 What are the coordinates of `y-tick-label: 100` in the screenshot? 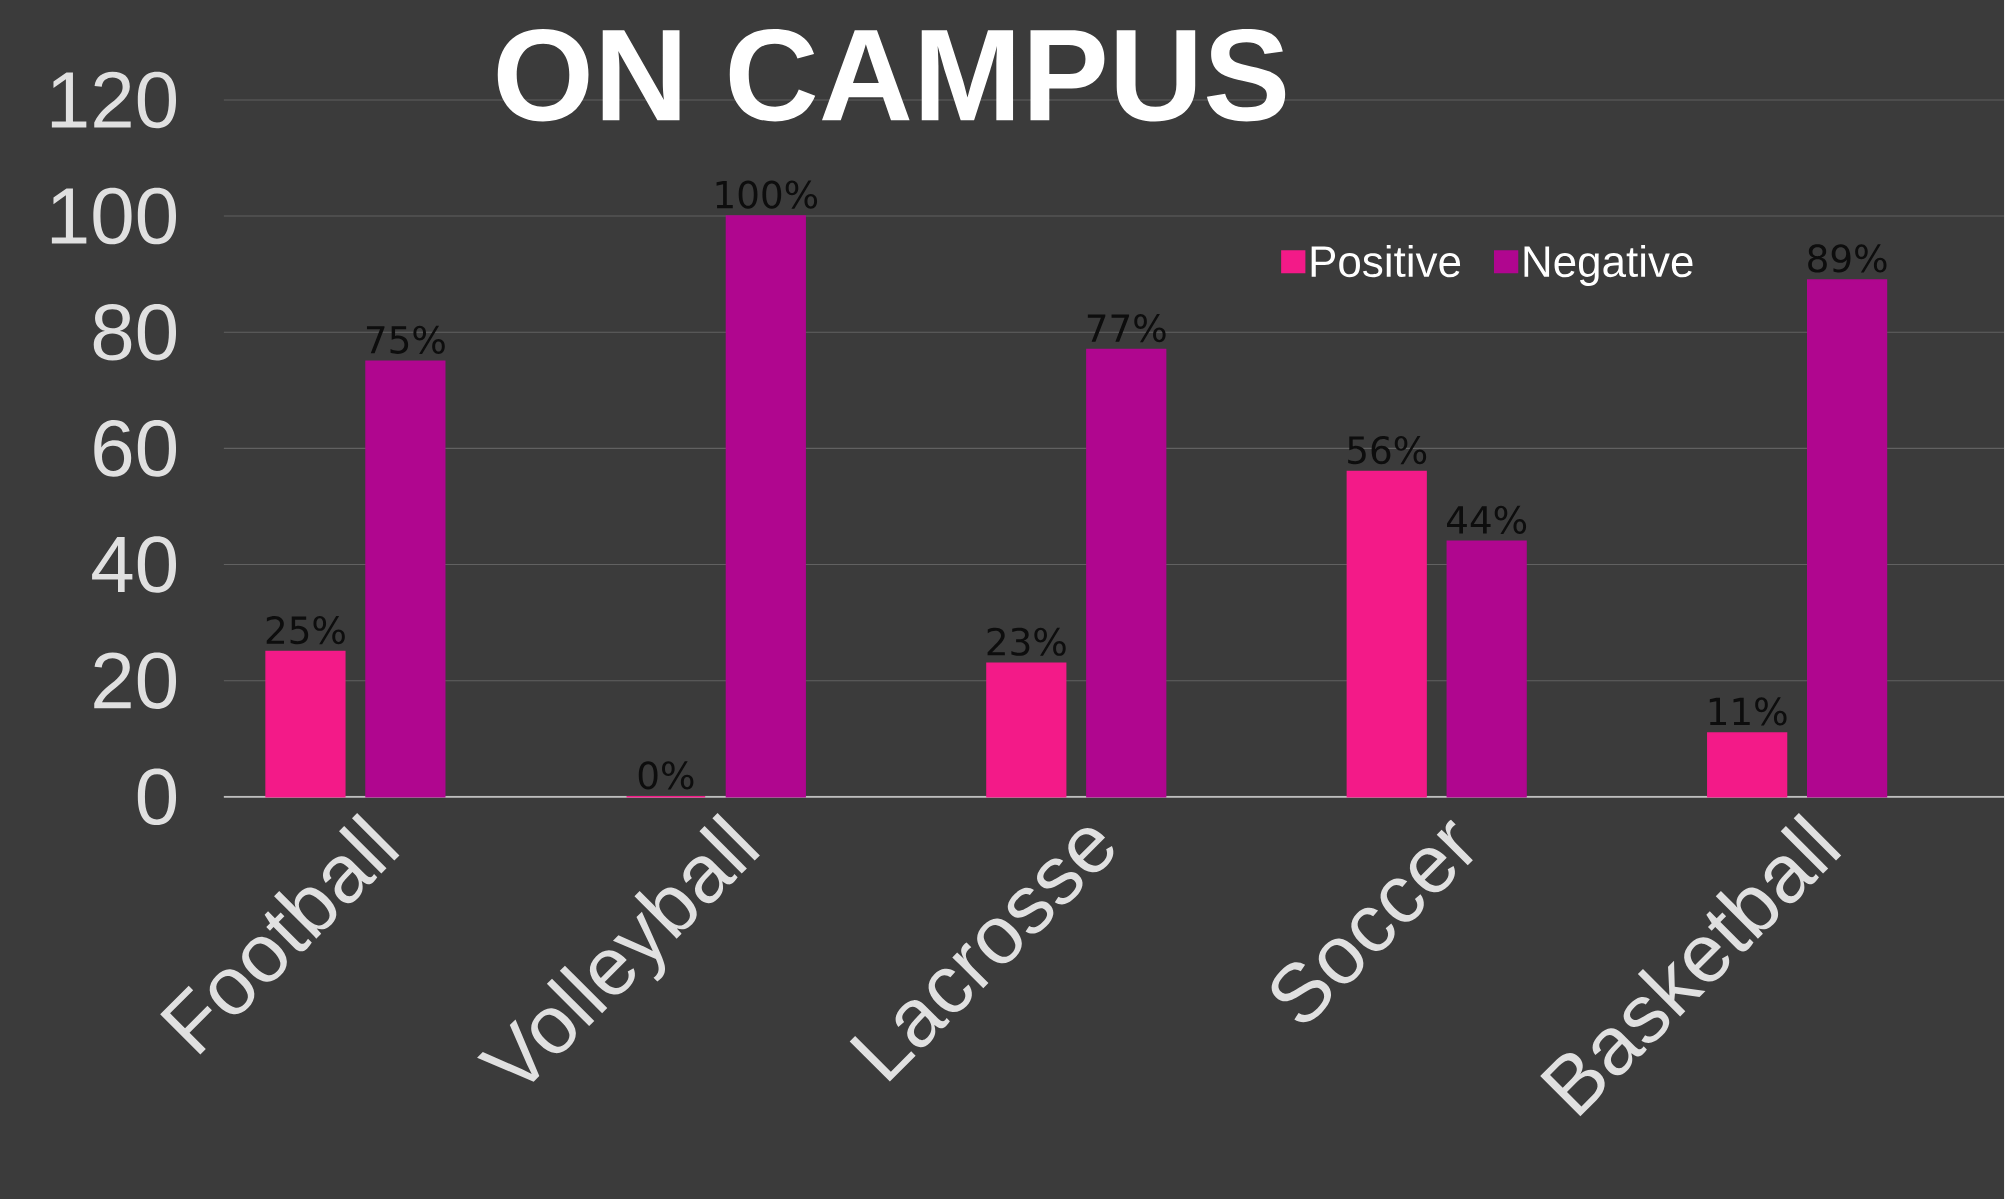 It's located at (114, 216).